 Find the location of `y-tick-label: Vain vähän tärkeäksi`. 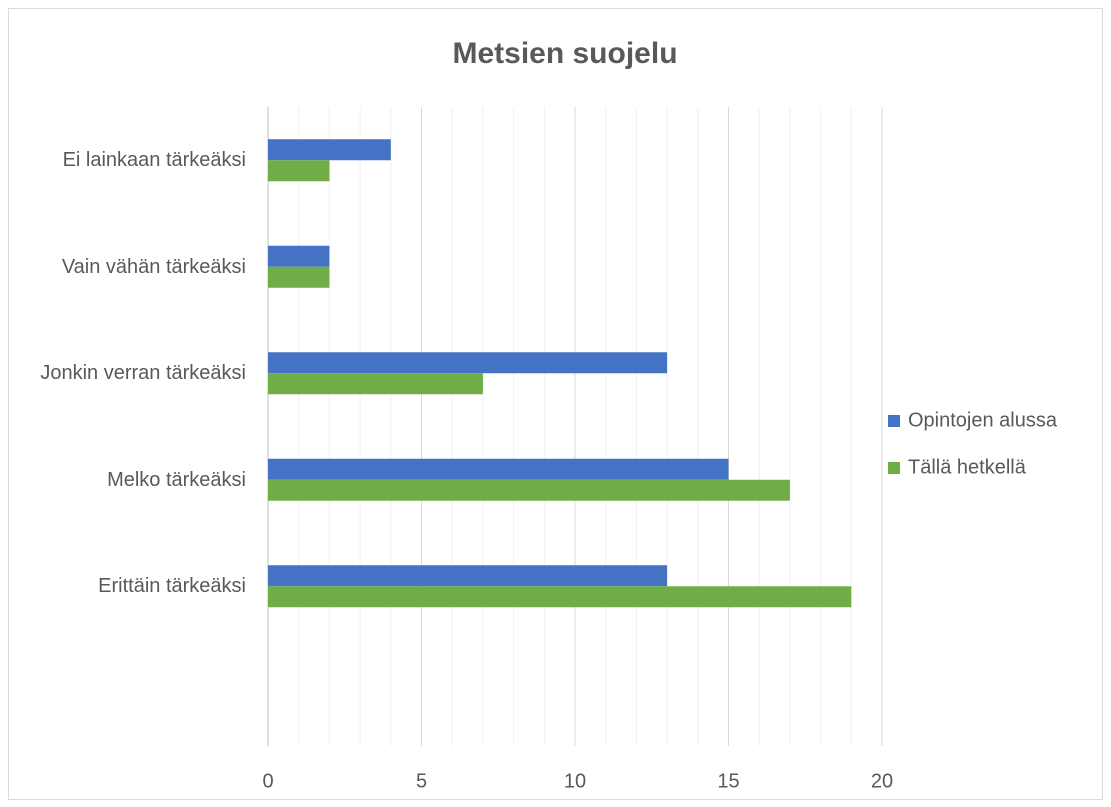

y-tick-label: Vain vähän tärkeäksi is located at coordinates (153, 266).